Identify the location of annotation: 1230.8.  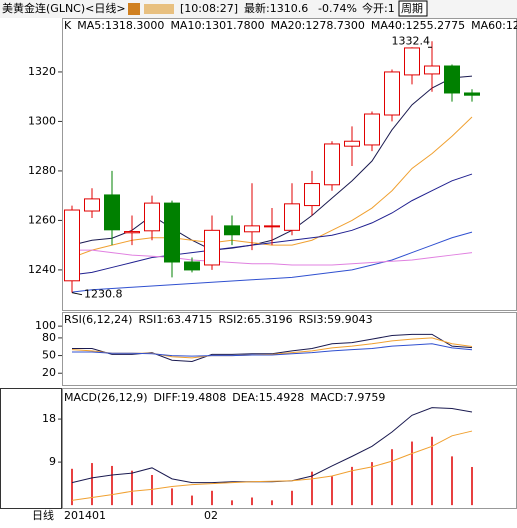
(103, 294).